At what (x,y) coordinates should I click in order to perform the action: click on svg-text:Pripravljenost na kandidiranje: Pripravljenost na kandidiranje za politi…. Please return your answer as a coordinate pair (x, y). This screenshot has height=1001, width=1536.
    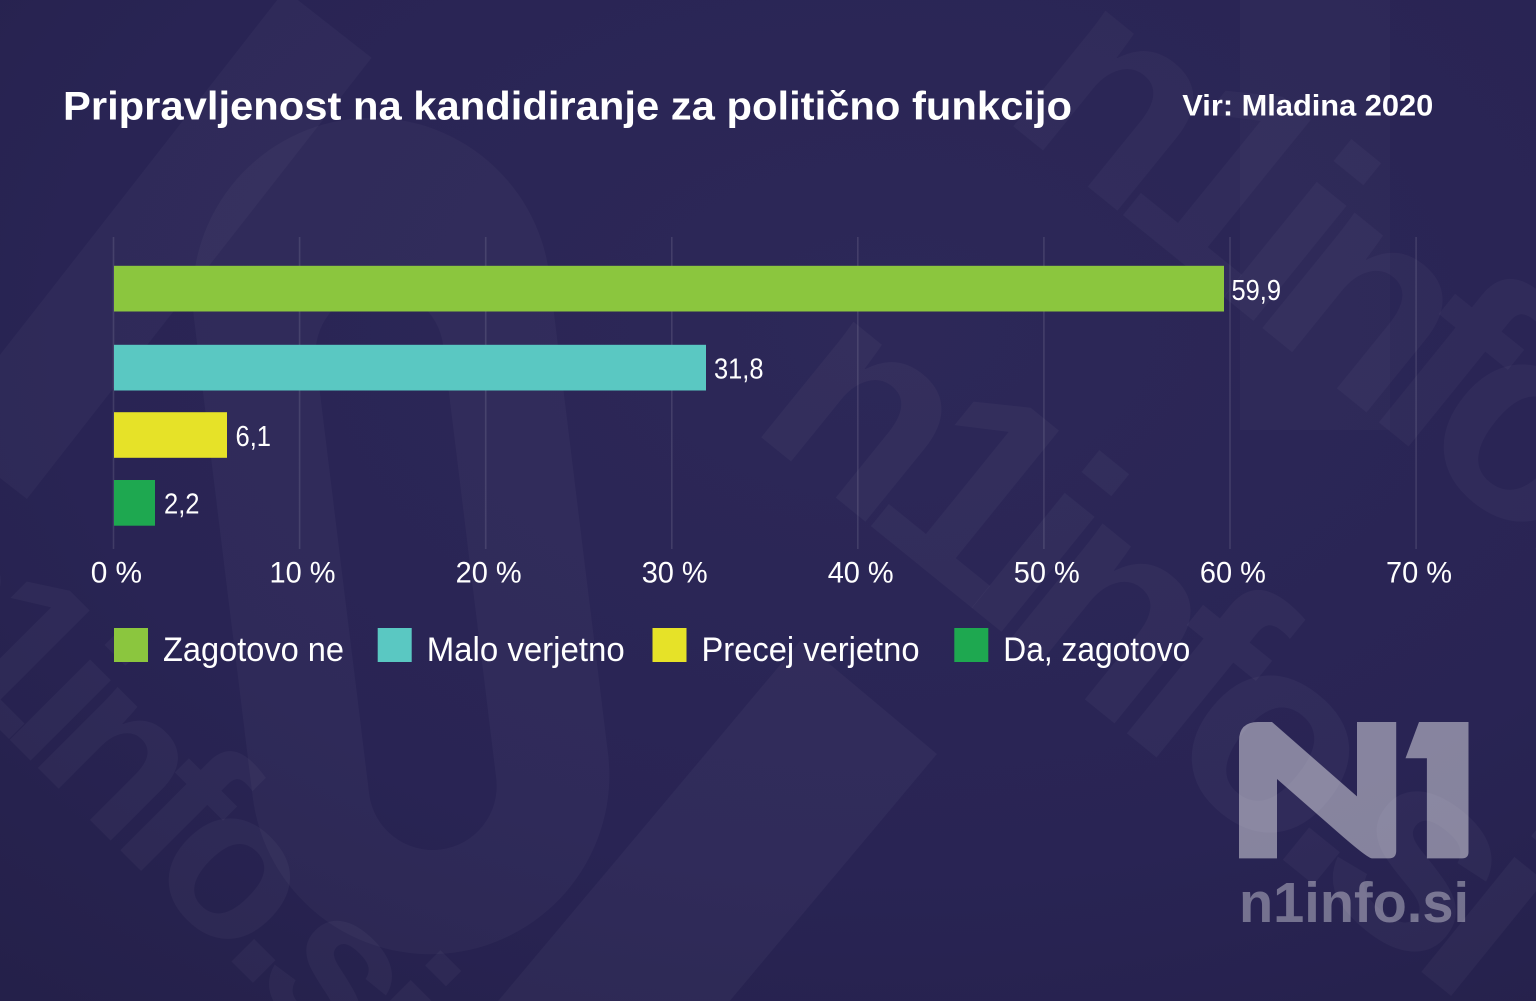
    Looking at the image, I should click on (567, 107).